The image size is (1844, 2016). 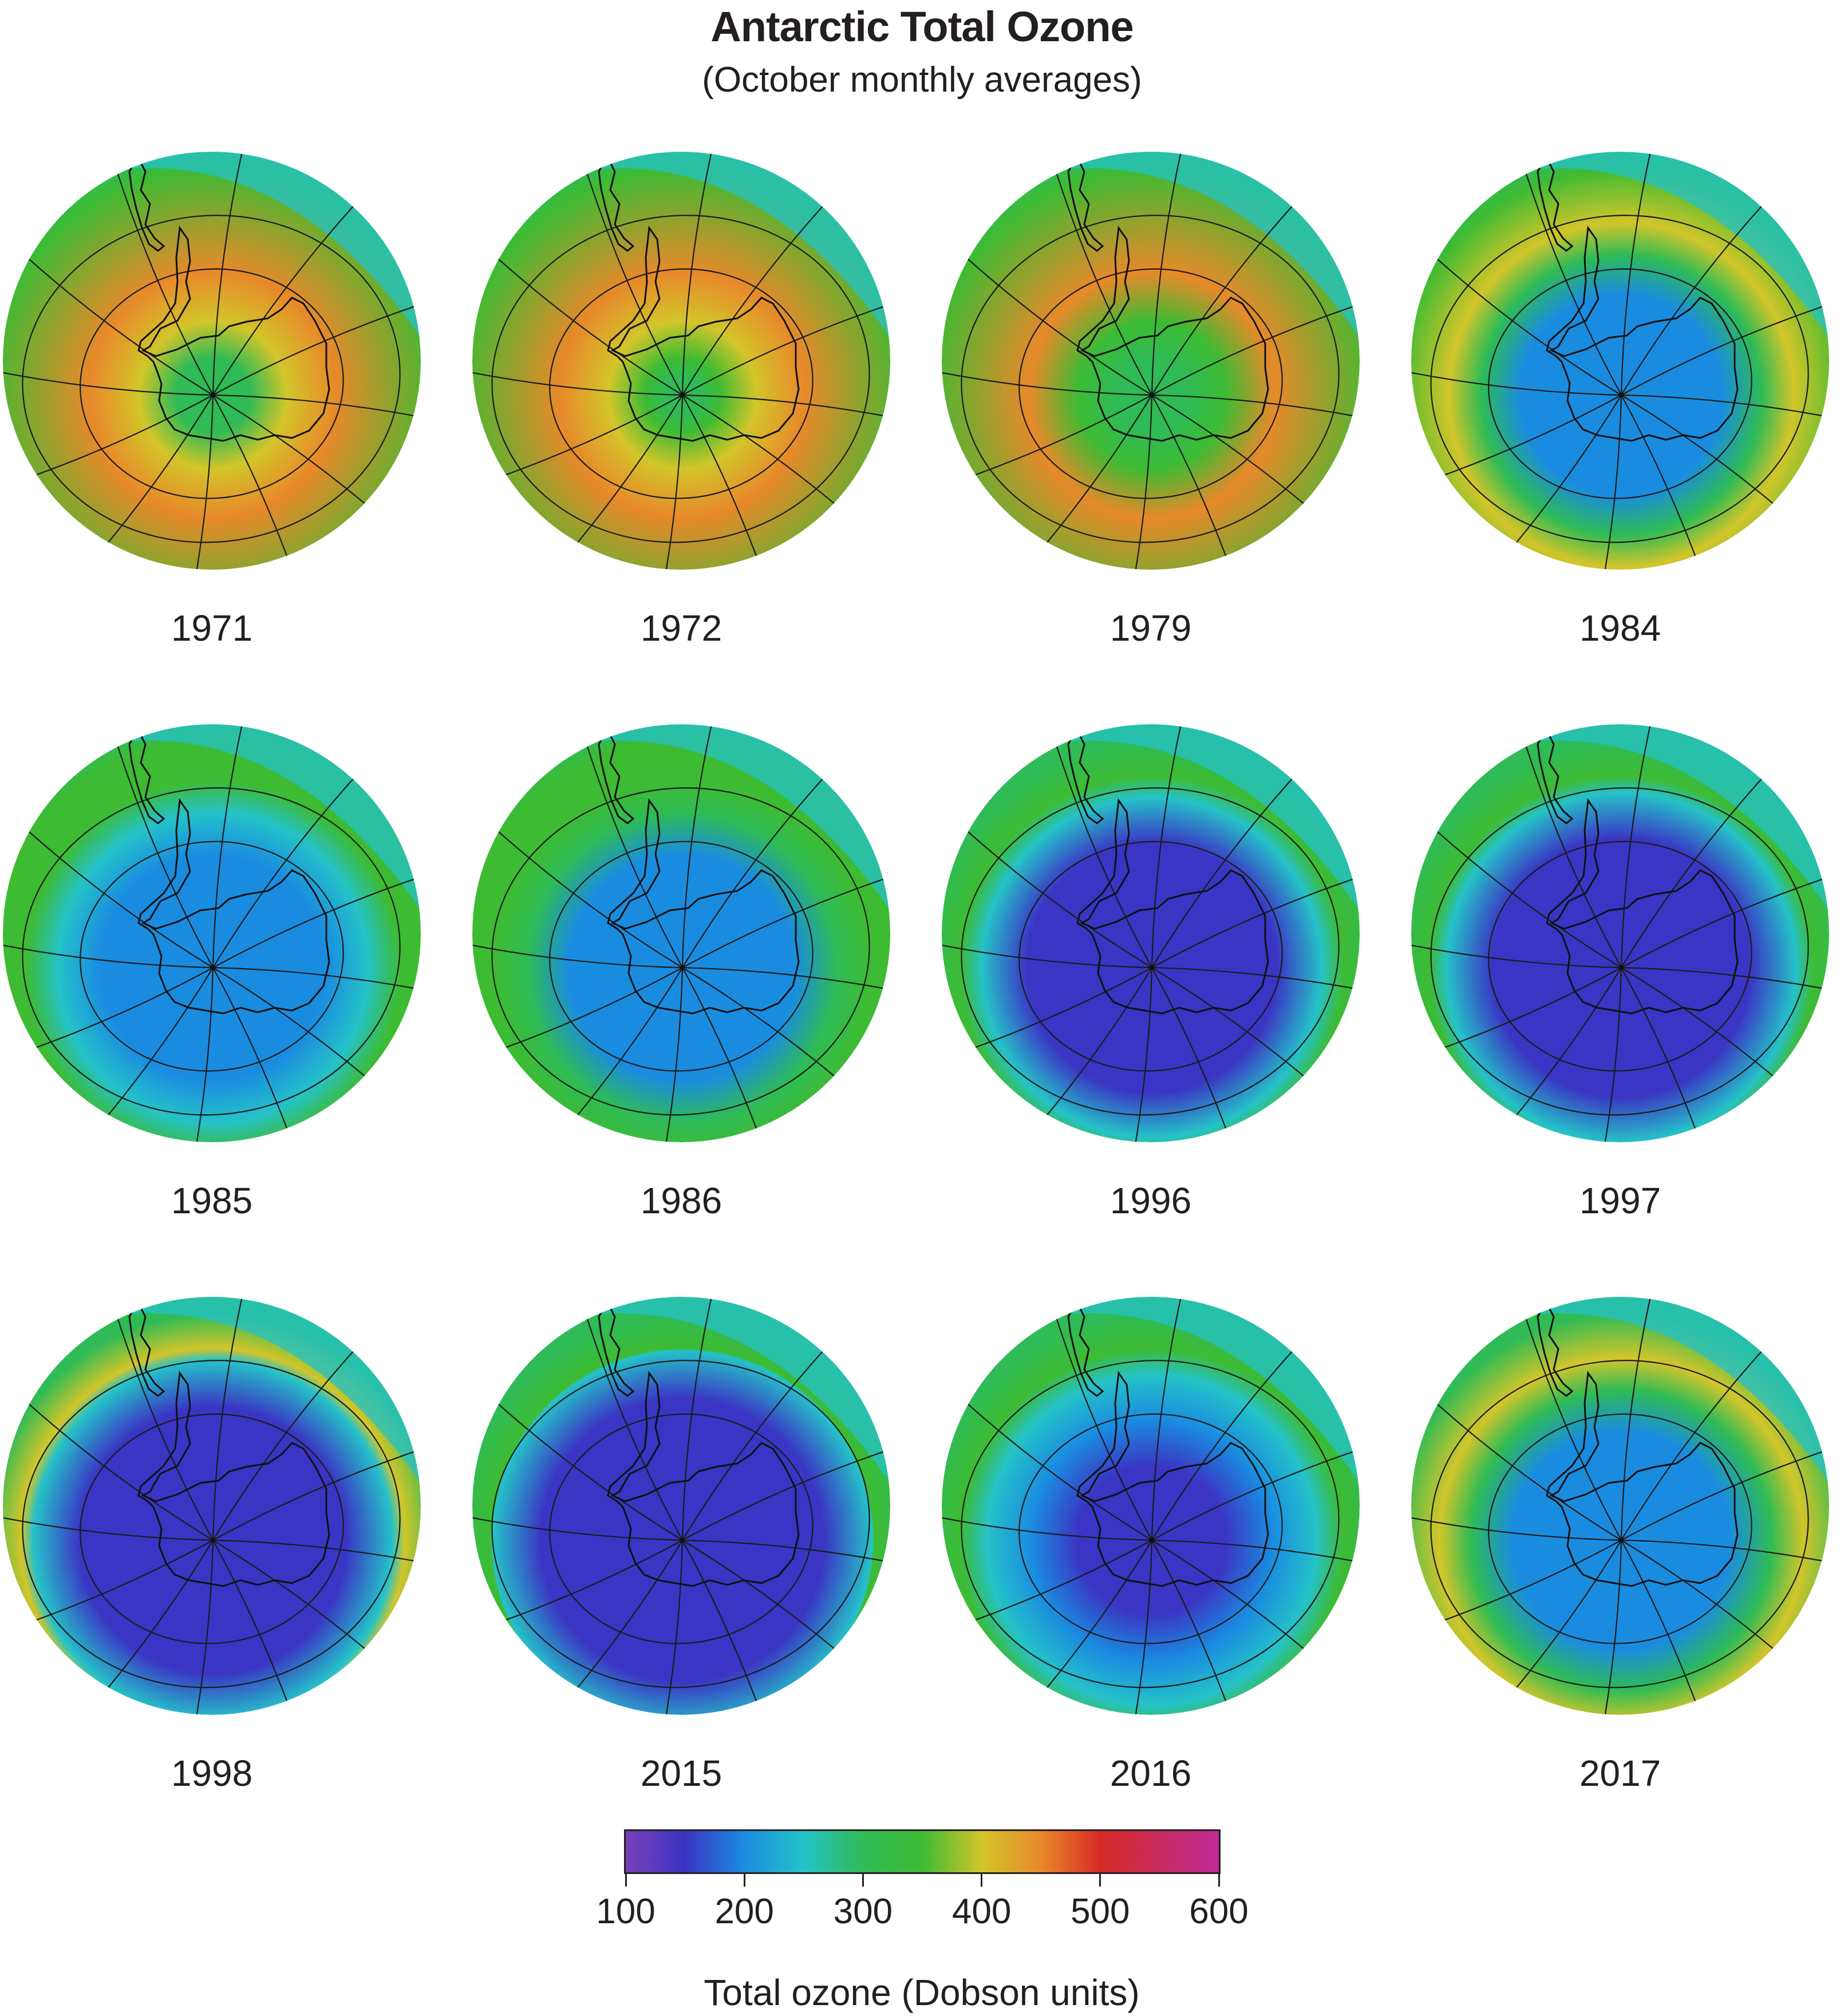 I want to click on graticule, so click(x=1620, y=933).